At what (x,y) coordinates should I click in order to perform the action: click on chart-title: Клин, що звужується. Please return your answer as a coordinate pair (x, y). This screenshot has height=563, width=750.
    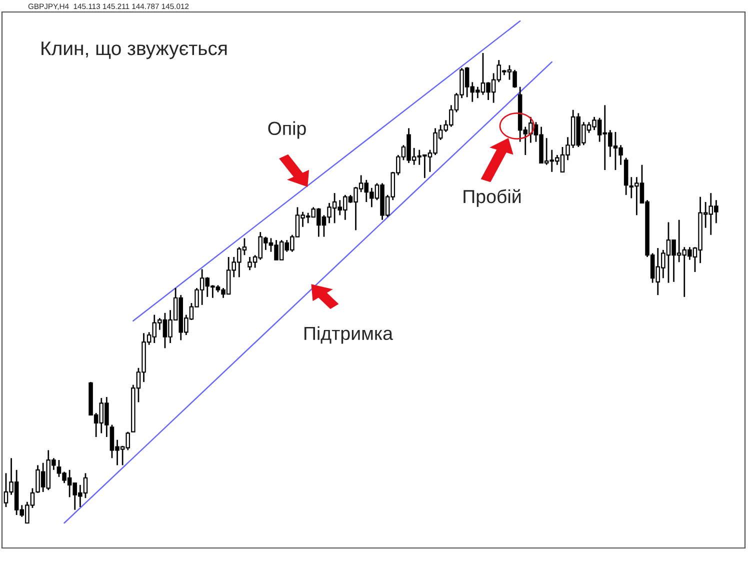
    Looking at the image, I should click on (134, 51).